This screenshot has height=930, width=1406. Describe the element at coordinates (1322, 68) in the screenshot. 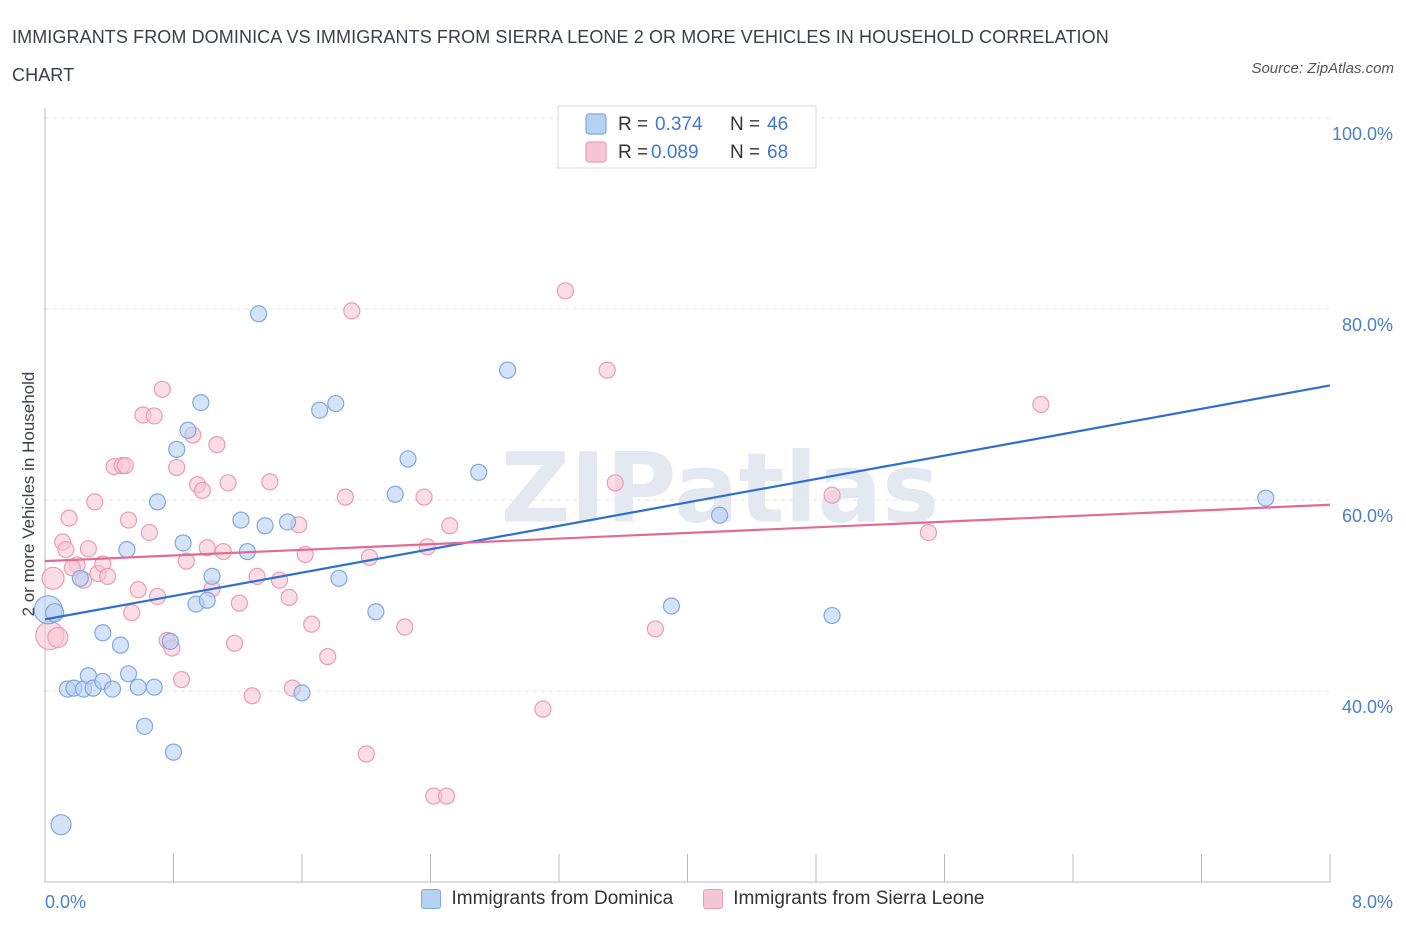

I see `source-credit: Source: ZipAtlas.com` at that location.